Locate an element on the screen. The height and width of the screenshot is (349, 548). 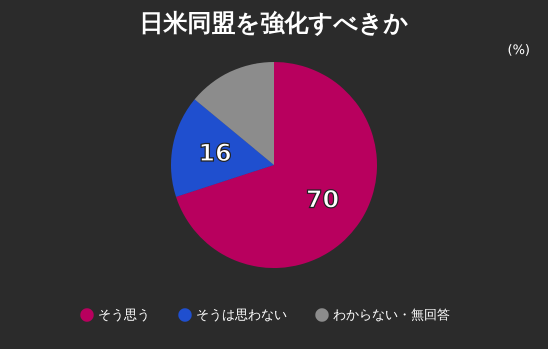
chart-title: 日米同盟を強化すべきか is located at coordinates (274, 23).